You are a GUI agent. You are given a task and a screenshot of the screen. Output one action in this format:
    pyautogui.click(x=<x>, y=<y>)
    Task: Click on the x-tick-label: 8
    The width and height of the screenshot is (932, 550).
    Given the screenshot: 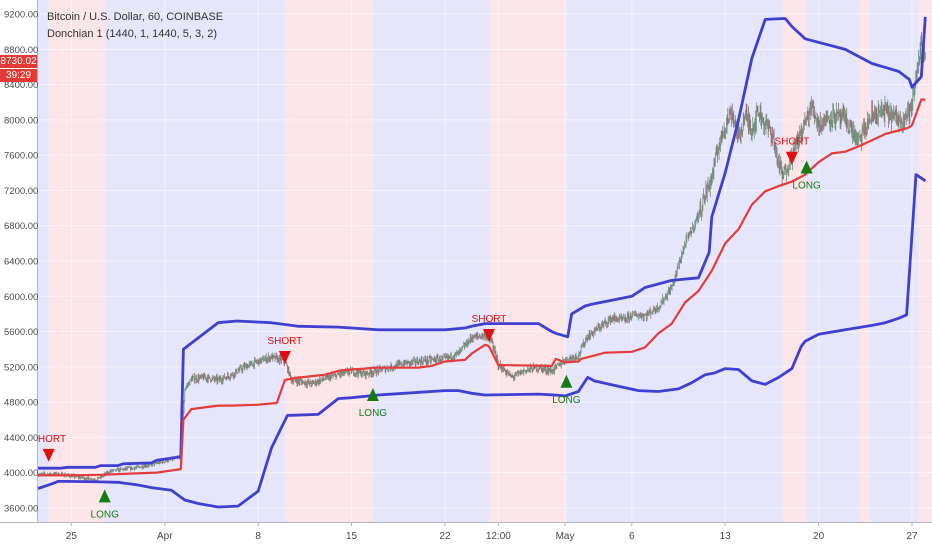 What is the action you would take?
    pyautogui.click(x=258, y=536)
    